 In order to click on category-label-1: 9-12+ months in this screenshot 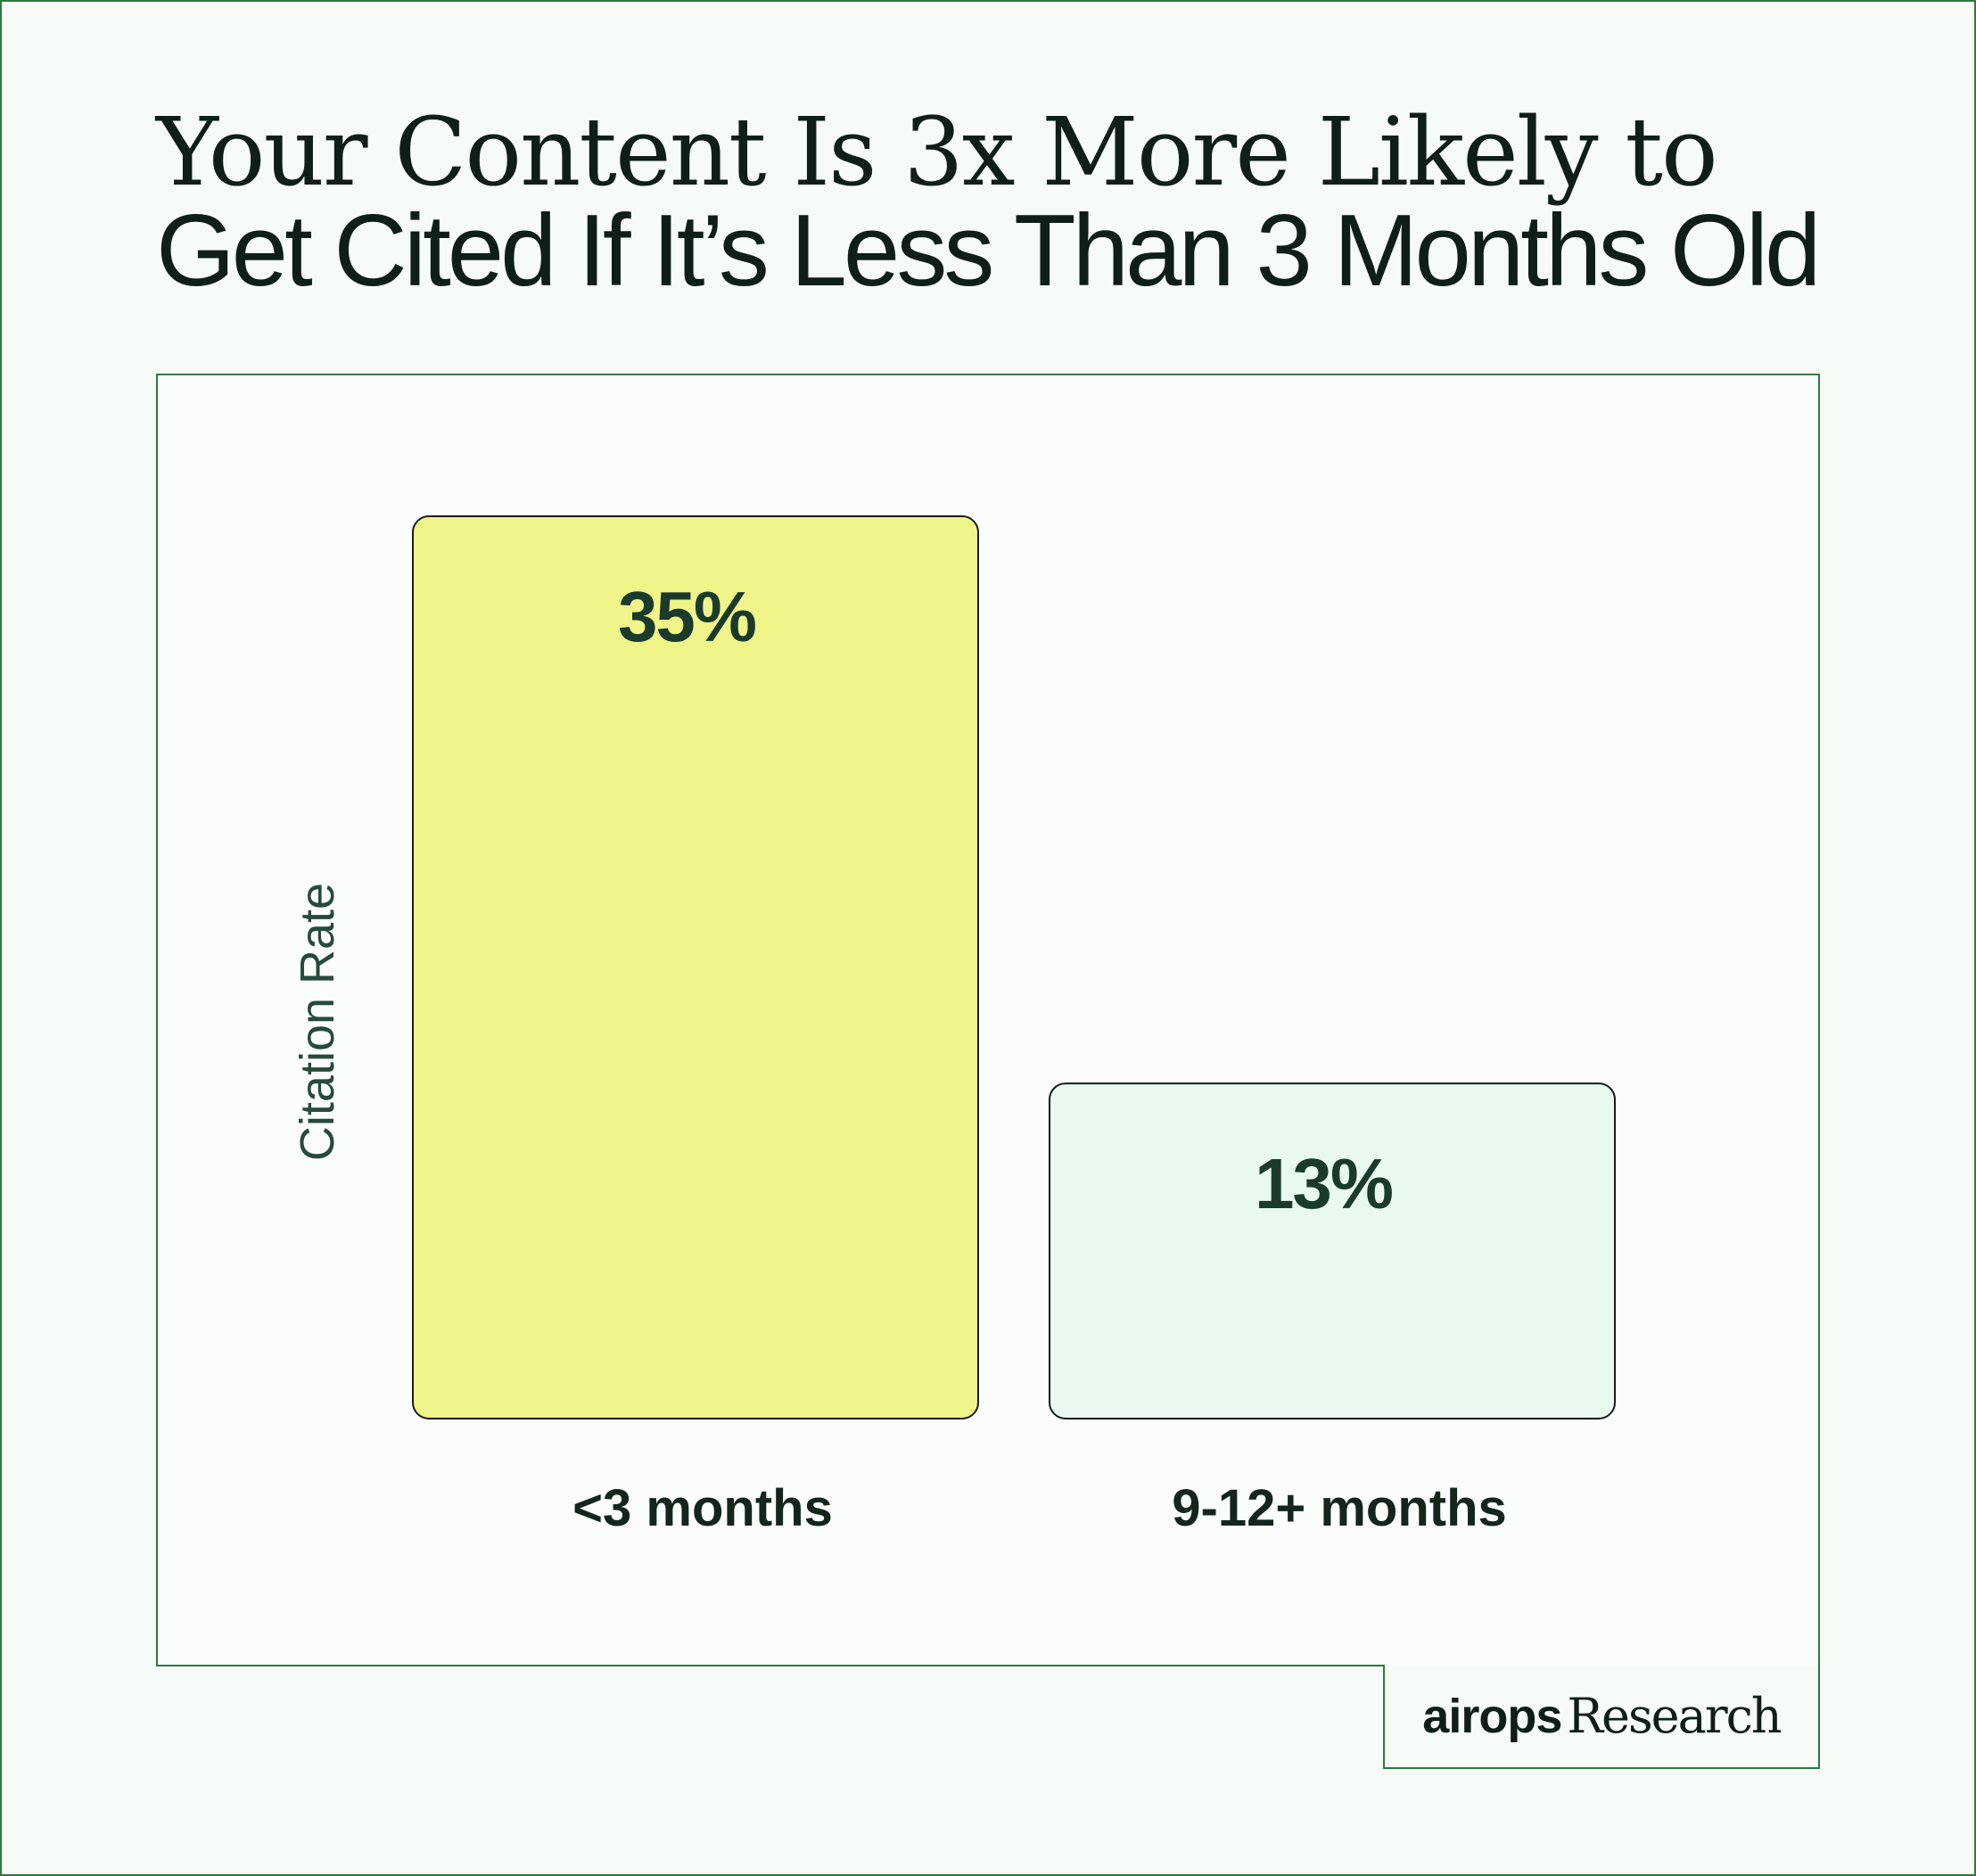, I will do `click(1340, 1508)`.